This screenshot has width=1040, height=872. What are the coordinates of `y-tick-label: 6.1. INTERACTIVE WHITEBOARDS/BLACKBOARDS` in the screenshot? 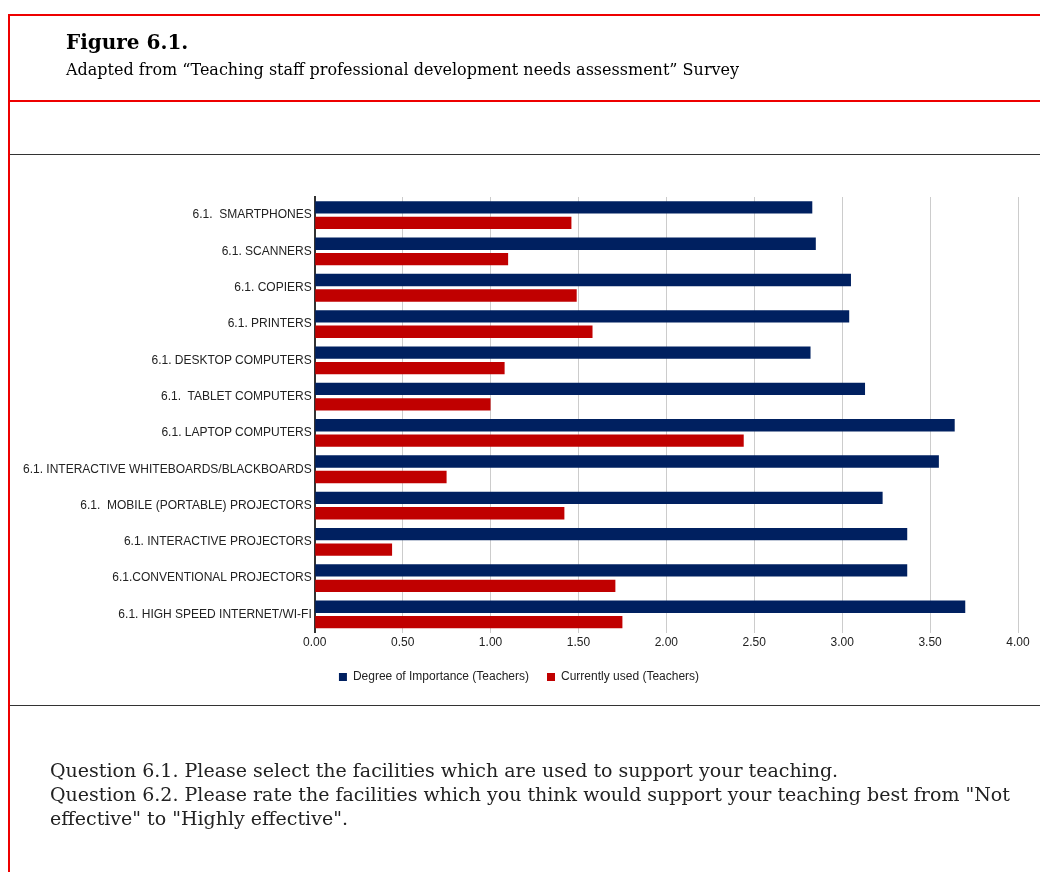 It's located at (167, 468).